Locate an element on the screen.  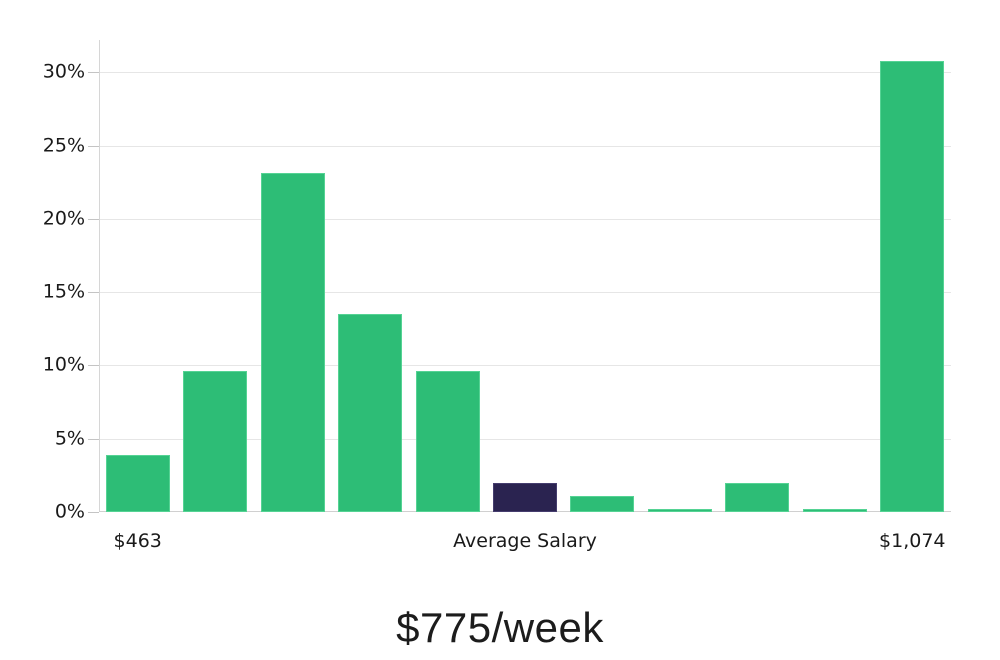
y-tick-label: 20% is located at coordinates (63, 218).